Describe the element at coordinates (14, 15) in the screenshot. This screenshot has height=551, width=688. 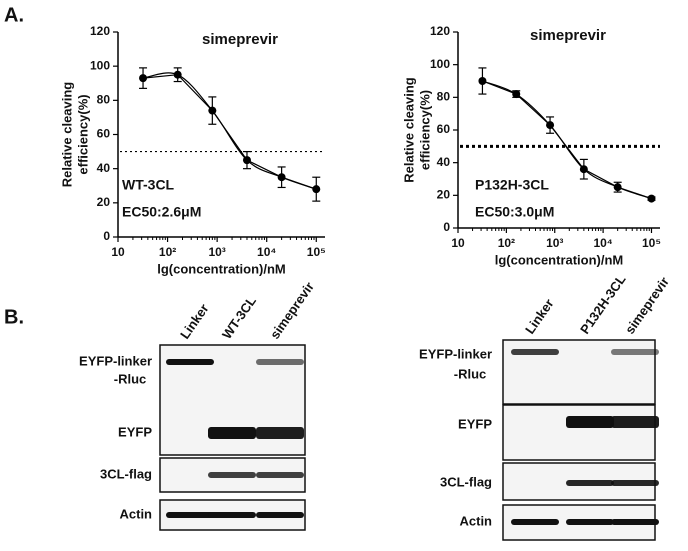
I see `panel-label: A.` at that location.